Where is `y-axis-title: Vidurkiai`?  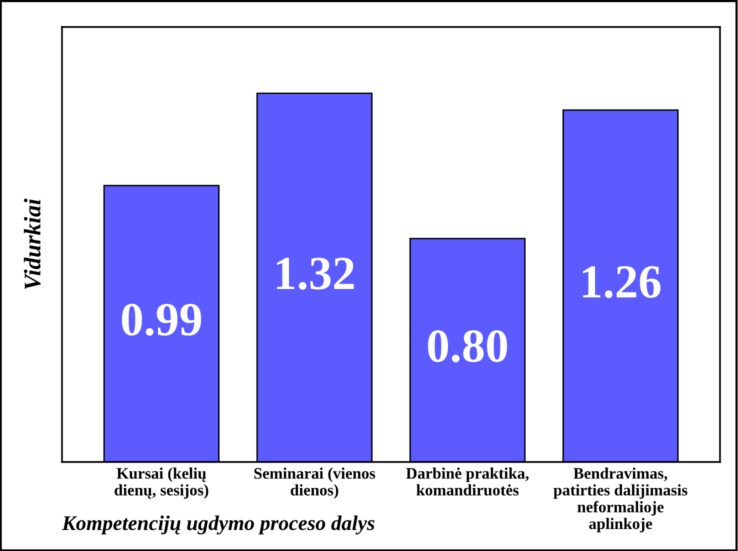
y-axis-title: Vidurkiai is located at coordinates (32, 244).